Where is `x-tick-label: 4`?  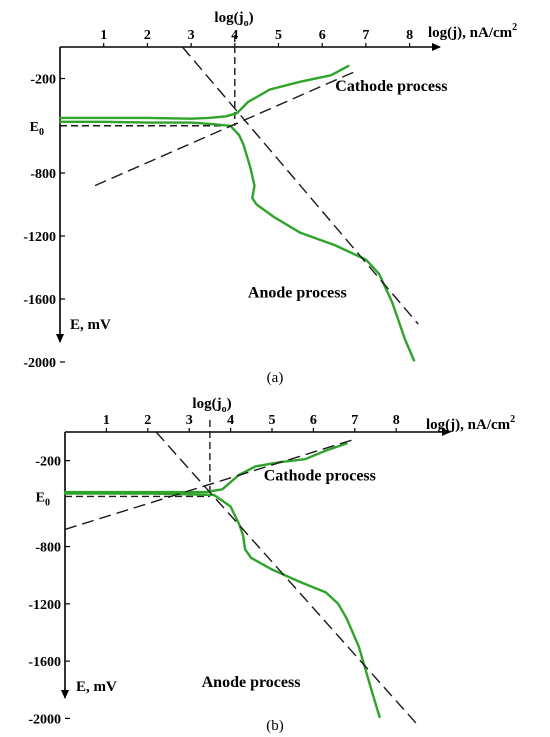 x-tick-label: 4 is located at coordinates (230, 420).